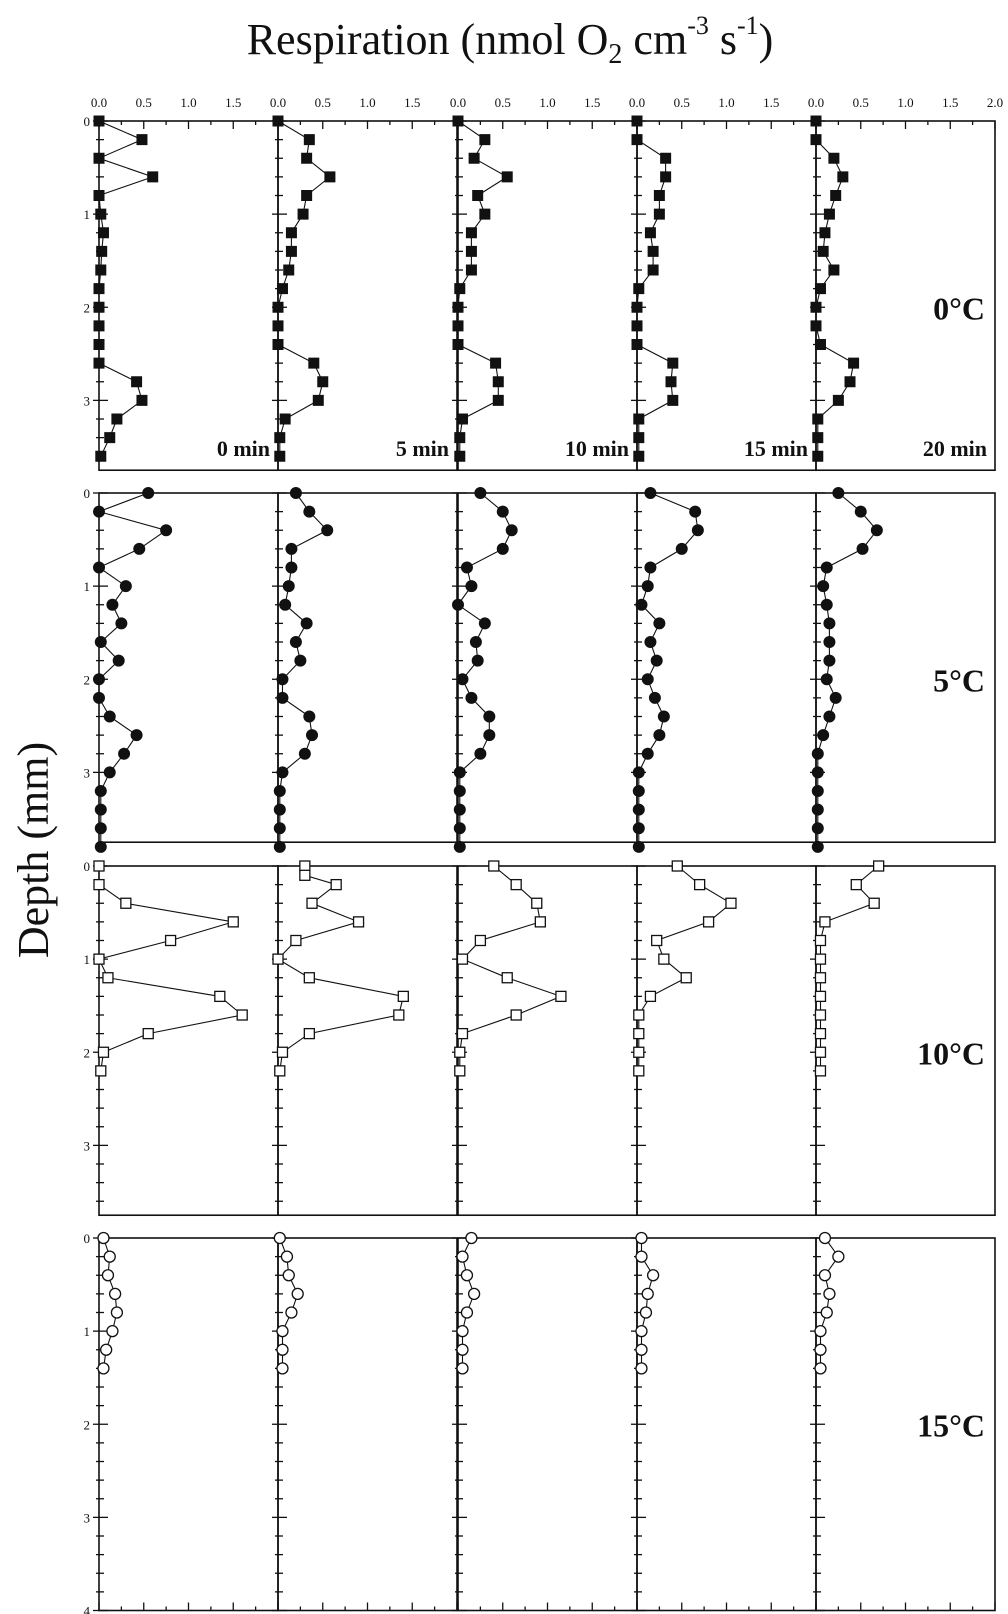 The height and width of the screenshot is (1614, 1008). Describe the element at coordinates (185, 283) in the screenshot. I see `panel: 0.0 0.5 1.0 1.5 0 min` at that location.